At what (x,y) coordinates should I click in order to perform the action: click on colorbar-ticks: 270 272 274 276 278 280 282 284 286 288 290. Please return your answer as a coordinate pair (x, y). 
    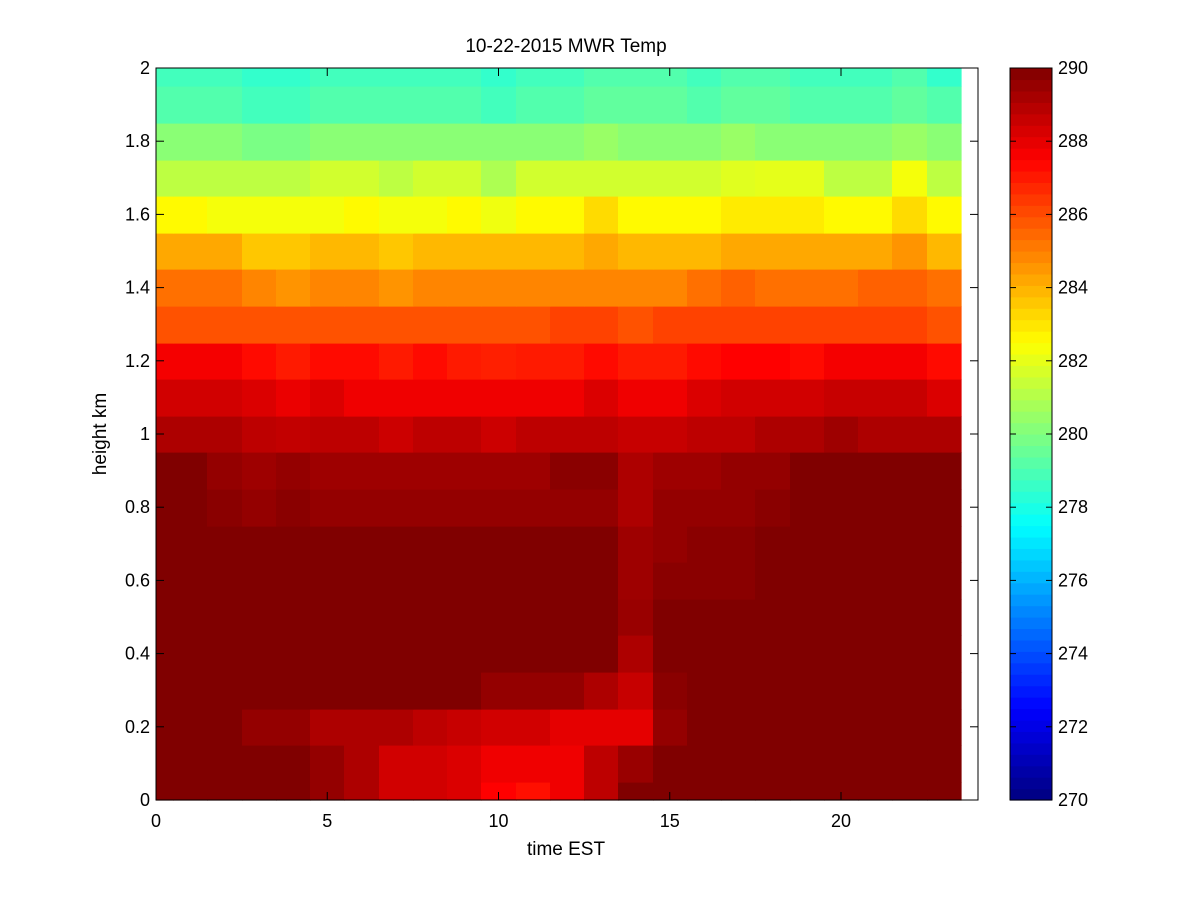
    Looking at the image, I should click on (1049, 434).